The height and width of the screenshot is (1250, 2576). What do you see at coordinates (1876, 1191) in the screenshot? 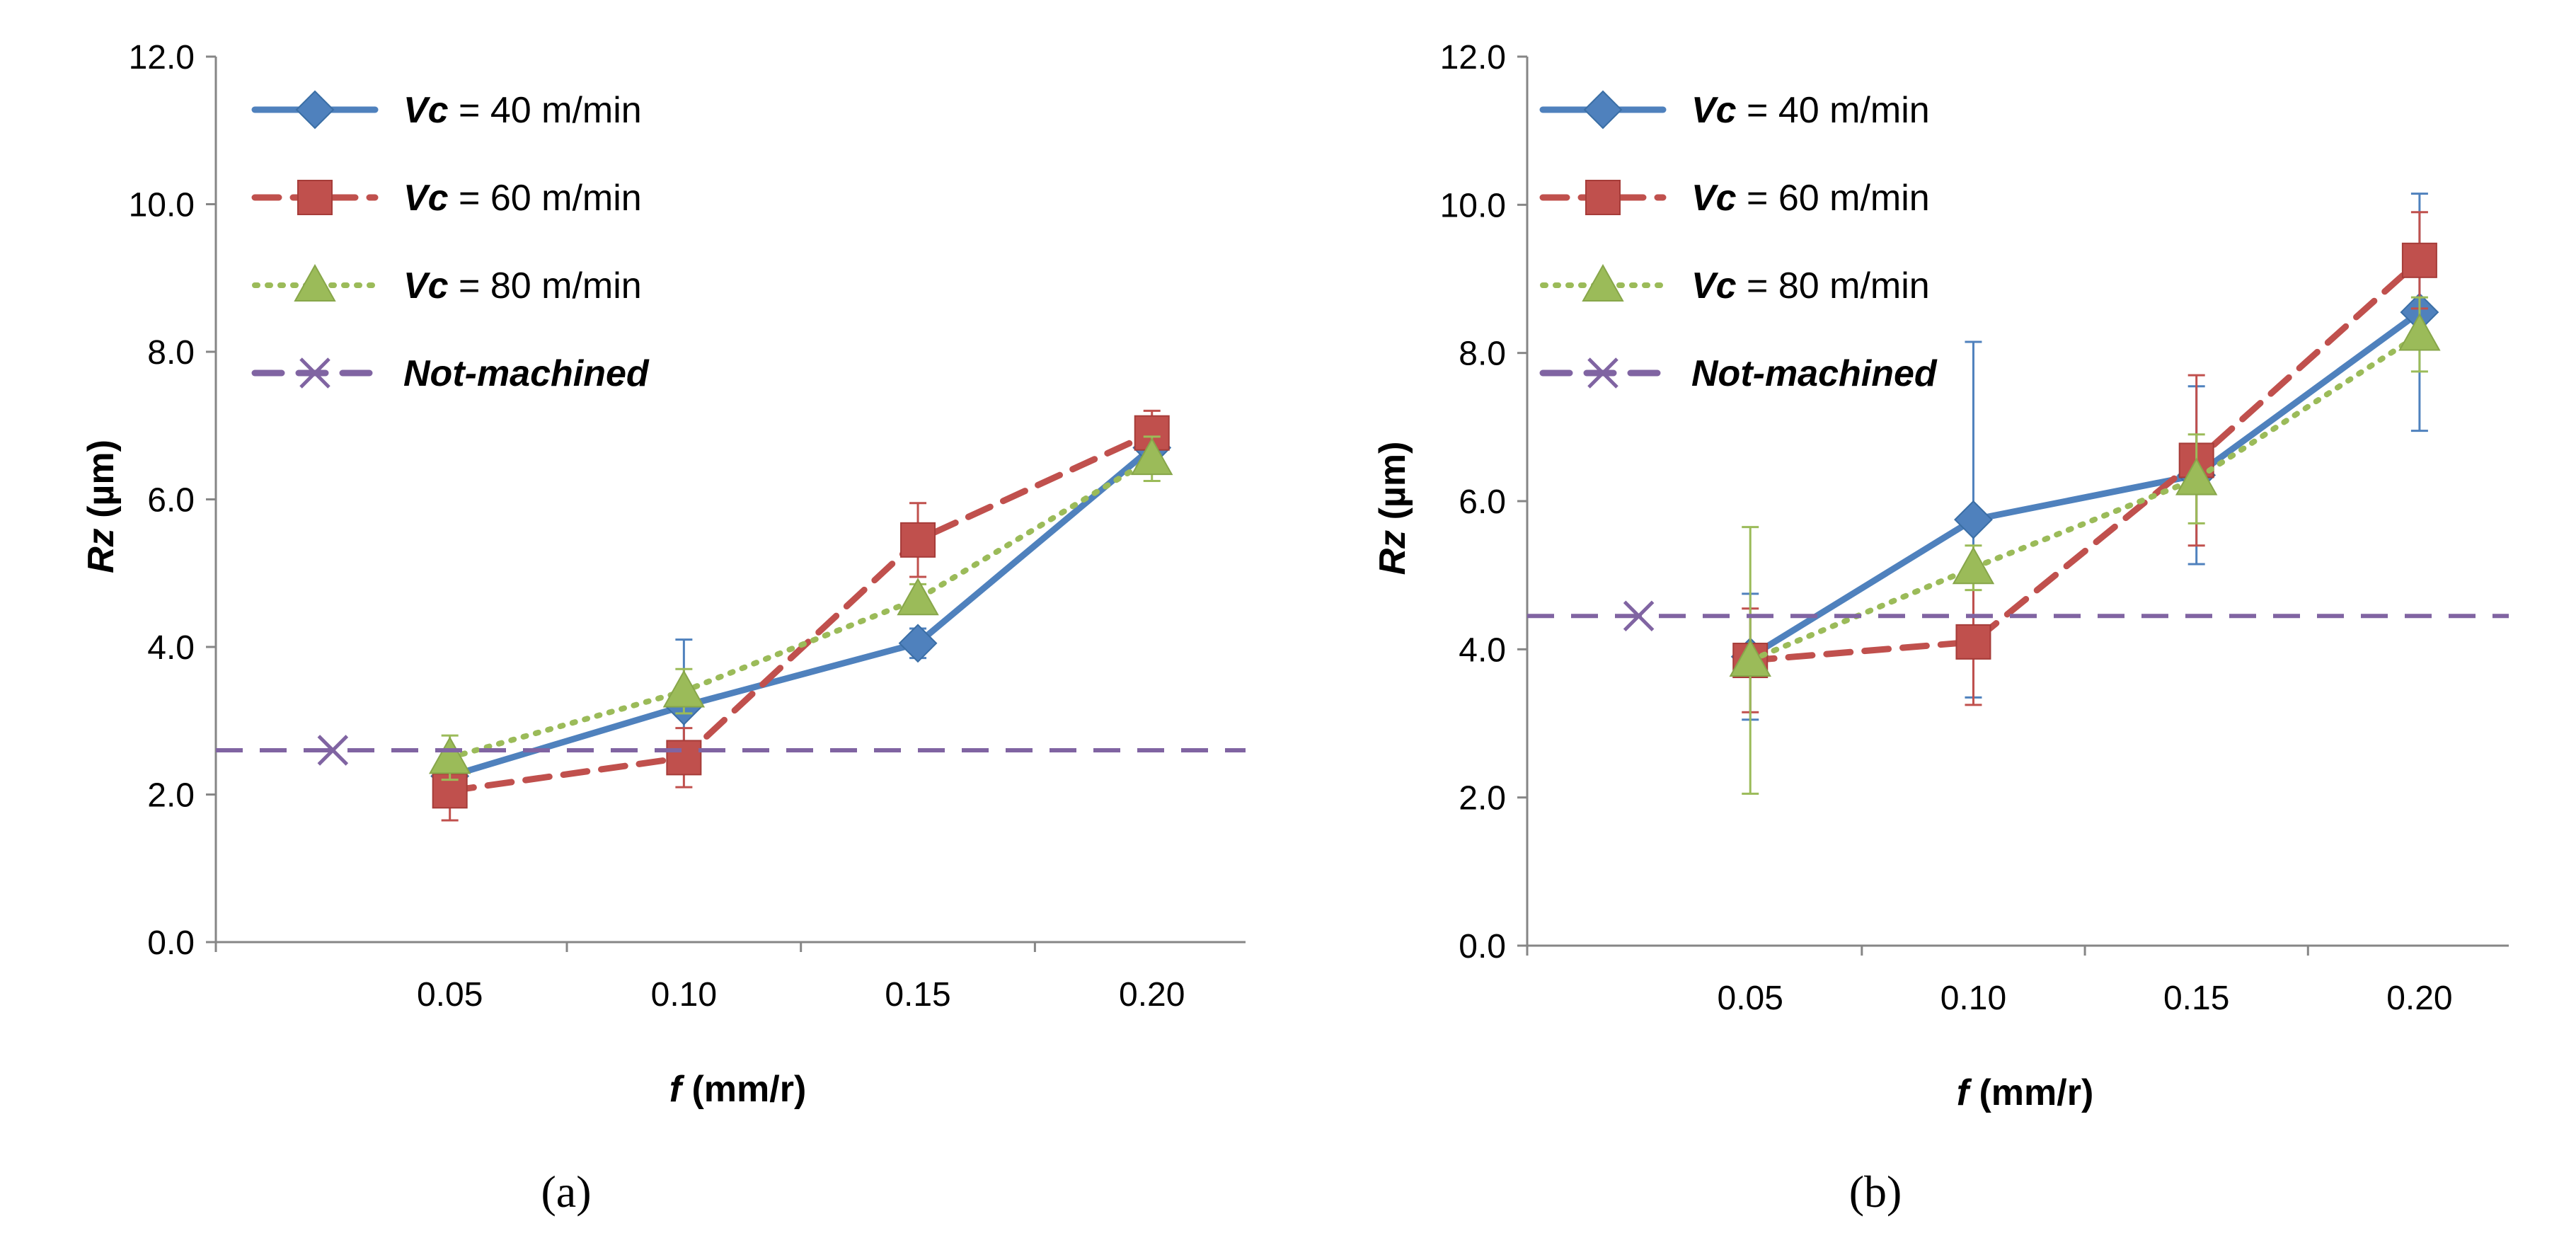
I see `panel-label: (b)` at bounding box center [1876, 1191].